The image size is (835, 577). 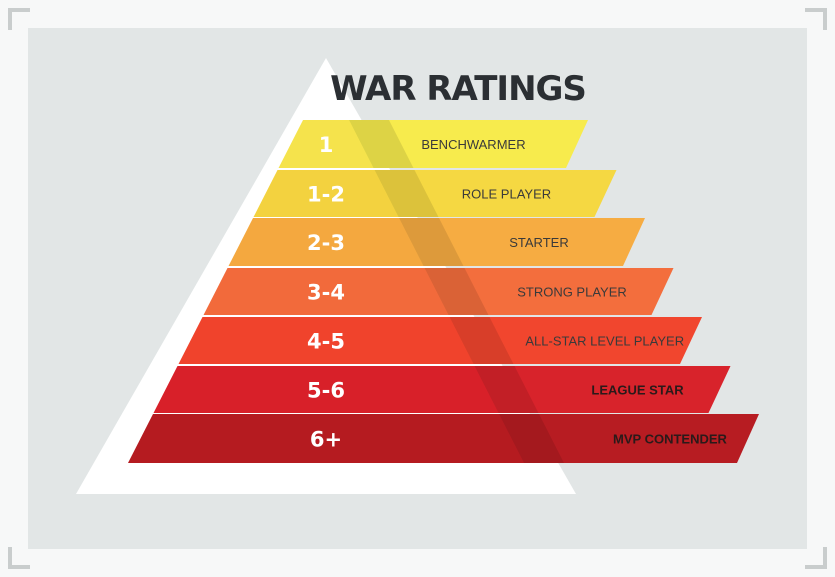 I want to click on tier-range-label: 5-6, so click(x=326, y=391).